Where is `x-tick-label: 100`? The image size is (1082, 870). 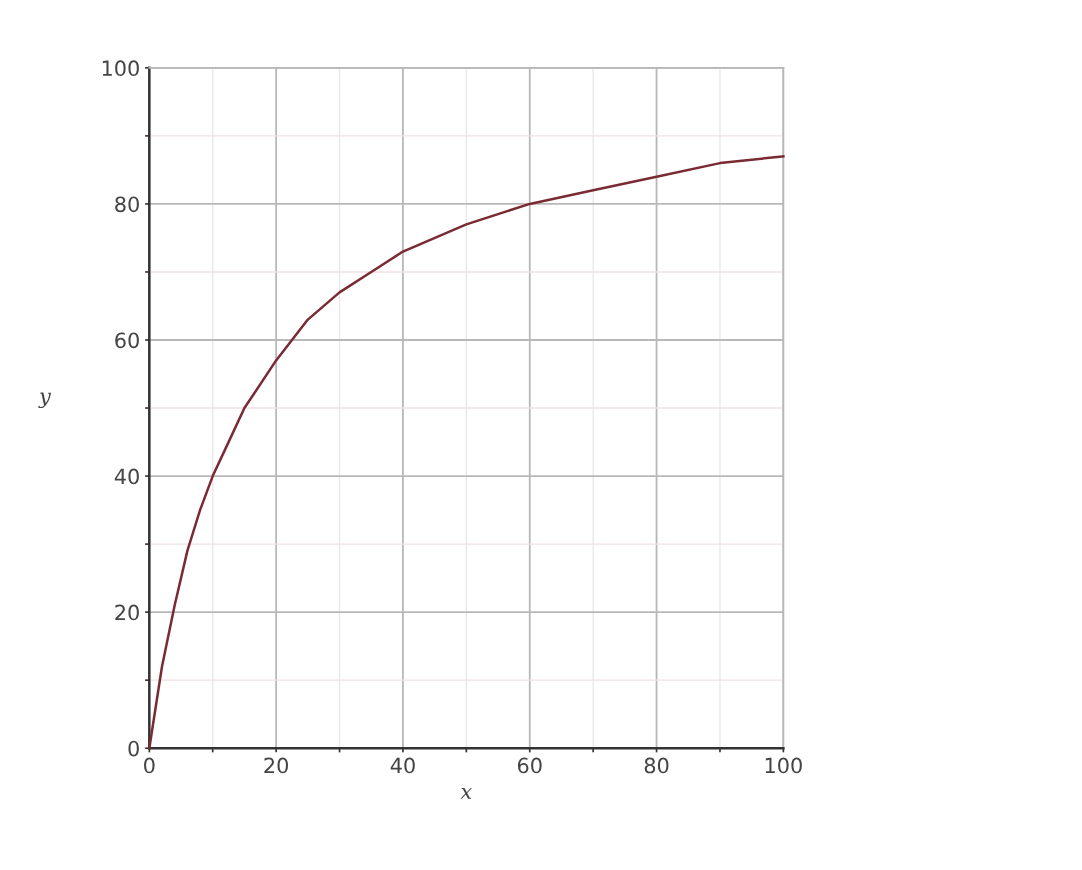
x-tick-label: 100 is located at coordinates (783, 765).